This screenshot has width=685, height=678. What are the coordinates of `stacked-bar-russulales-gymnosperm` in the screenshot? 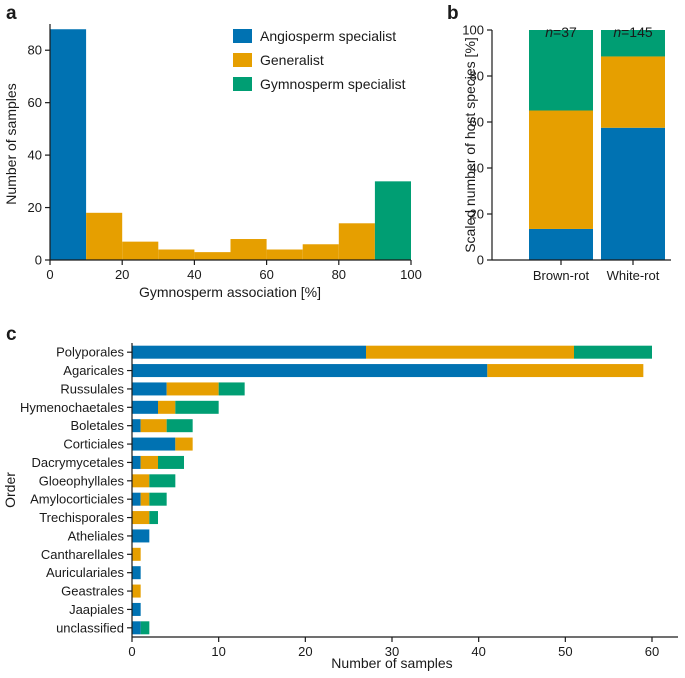 It's located at (231, 389).